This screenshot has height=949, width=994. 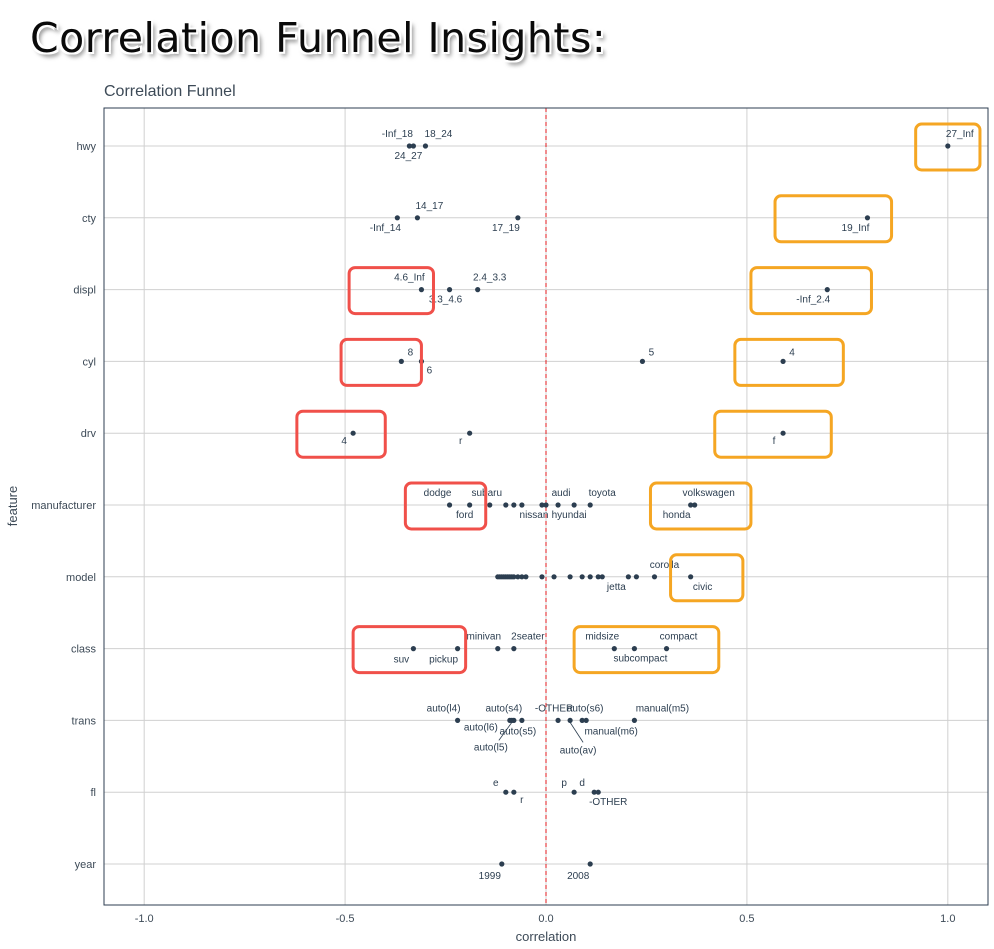 I want to click on point-label: -Inf_14, so click(x=386, y=228).